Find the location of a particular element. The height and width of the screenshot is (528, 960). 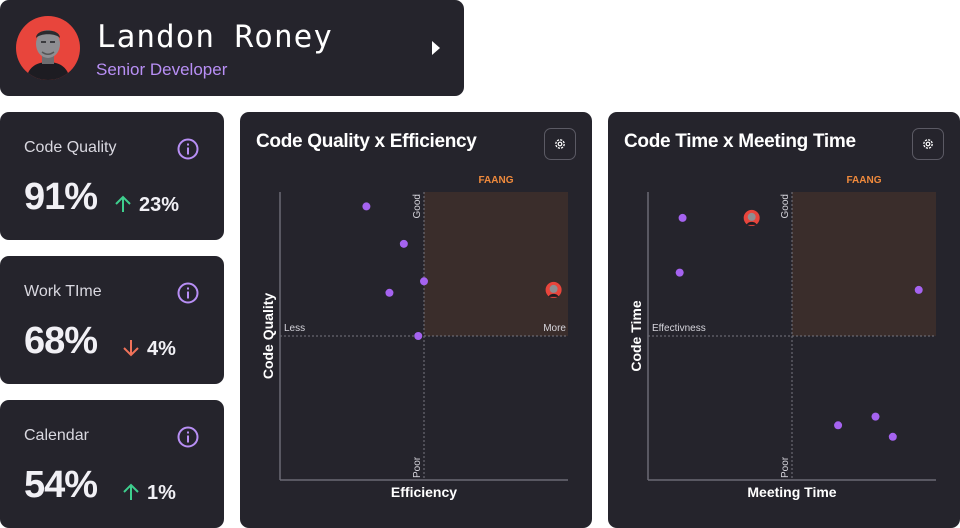

metric-delta: 1% is located at coordinates (161, 493).